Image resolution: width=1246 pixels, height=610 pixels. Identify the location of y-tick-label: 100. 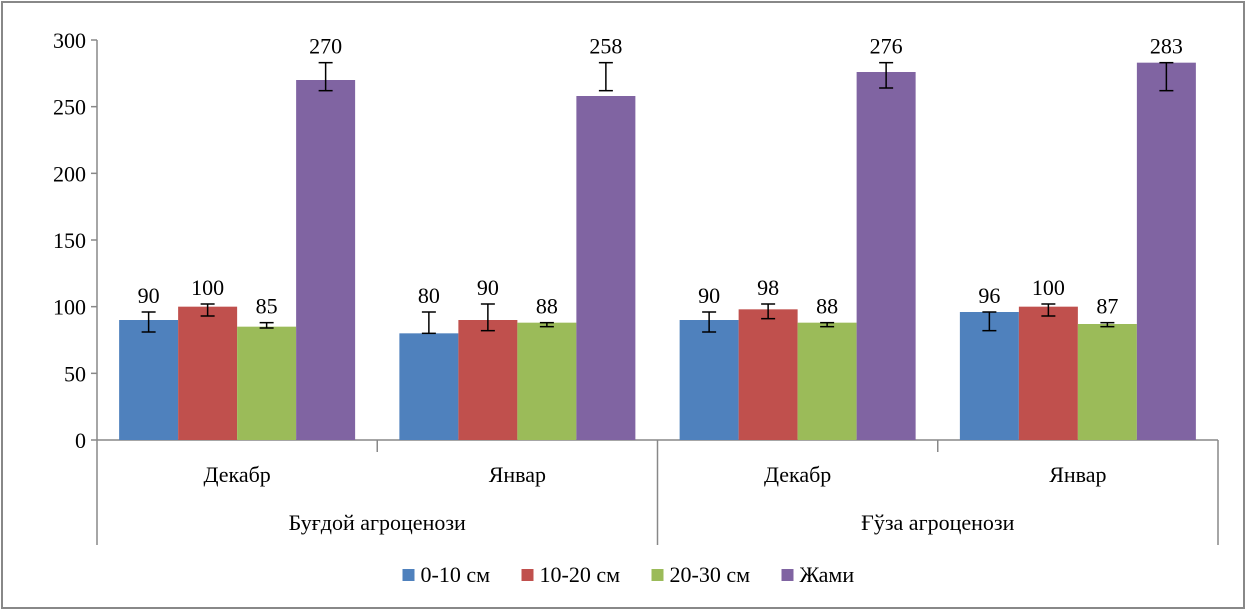
(69, 307).